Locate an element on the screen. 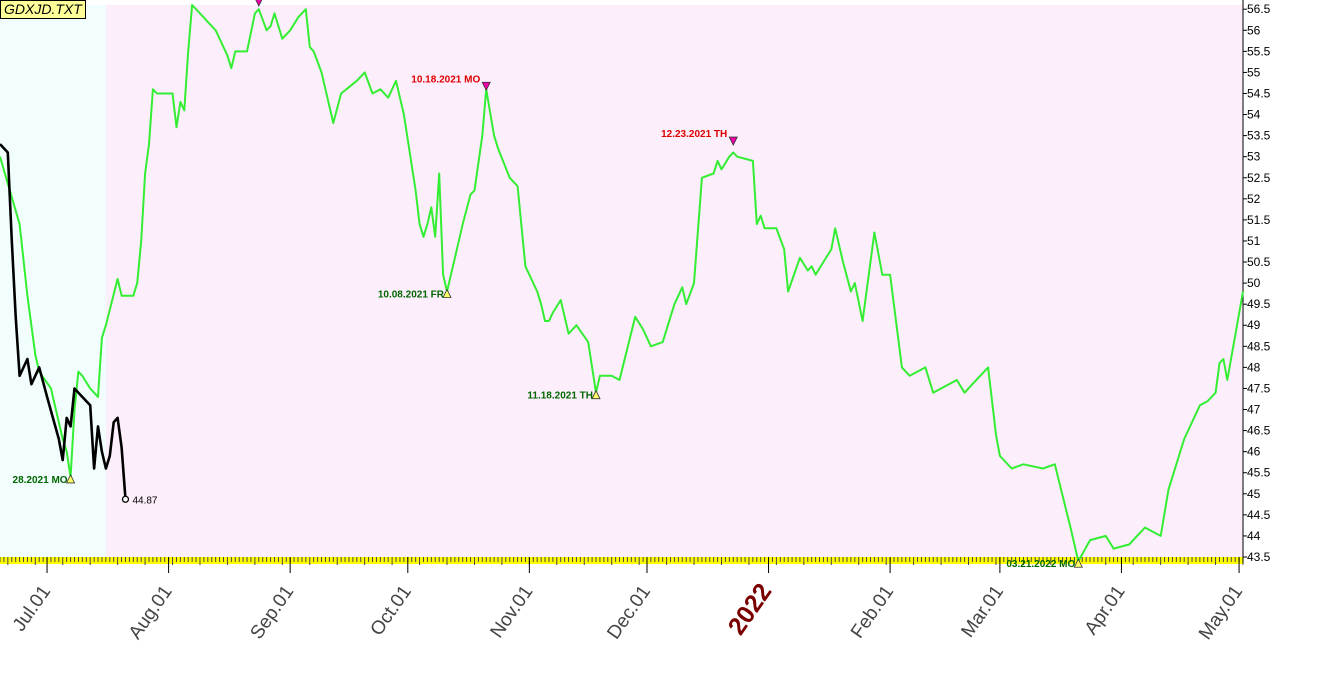 Image resolution: width=1319 pixels, height=694 pixels. peak-annotation: 08.24.2021 TU is located at coordinates (220, 0).